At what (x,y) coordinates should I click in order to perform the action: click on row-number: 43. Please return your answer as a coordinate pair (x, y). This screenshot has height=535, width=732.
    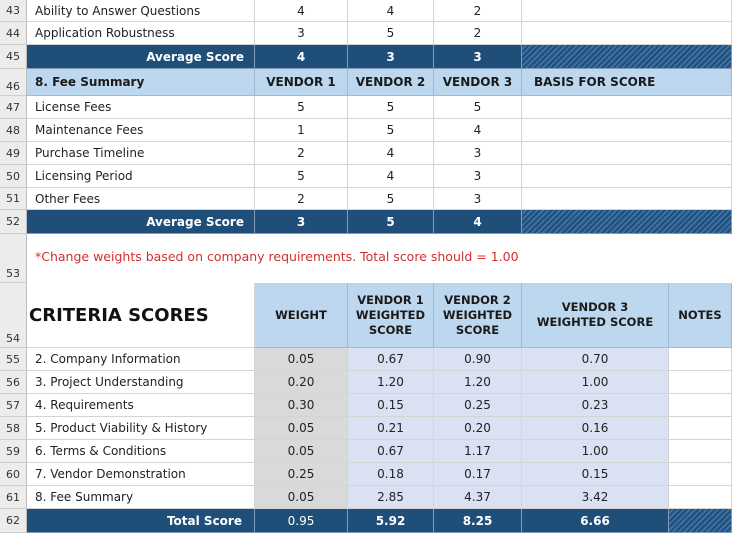
    Looking at the image, I should click on (13, 11).